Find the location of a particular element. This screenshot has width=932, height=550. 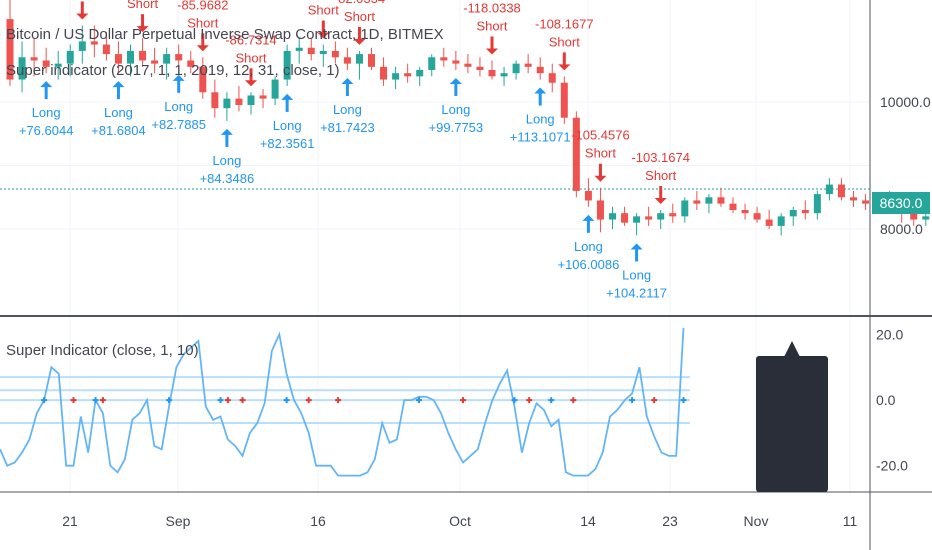

time-axis-tick: Nov is located at coordinates (756, 521).